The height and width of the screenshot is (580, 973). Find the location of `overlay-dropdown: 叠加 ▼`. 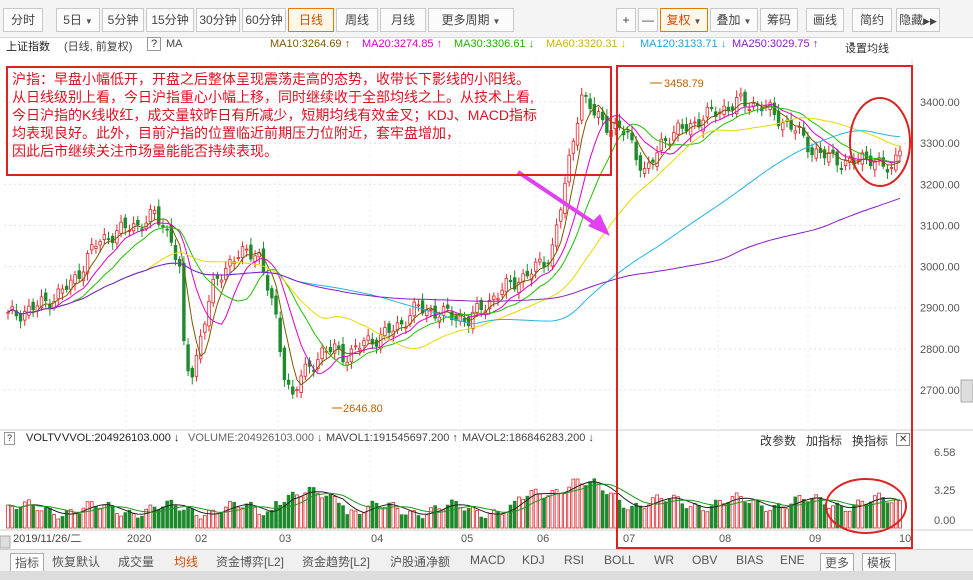

overlay-dropdown: 叠加 ▼ is located at coordinates (734, 20).